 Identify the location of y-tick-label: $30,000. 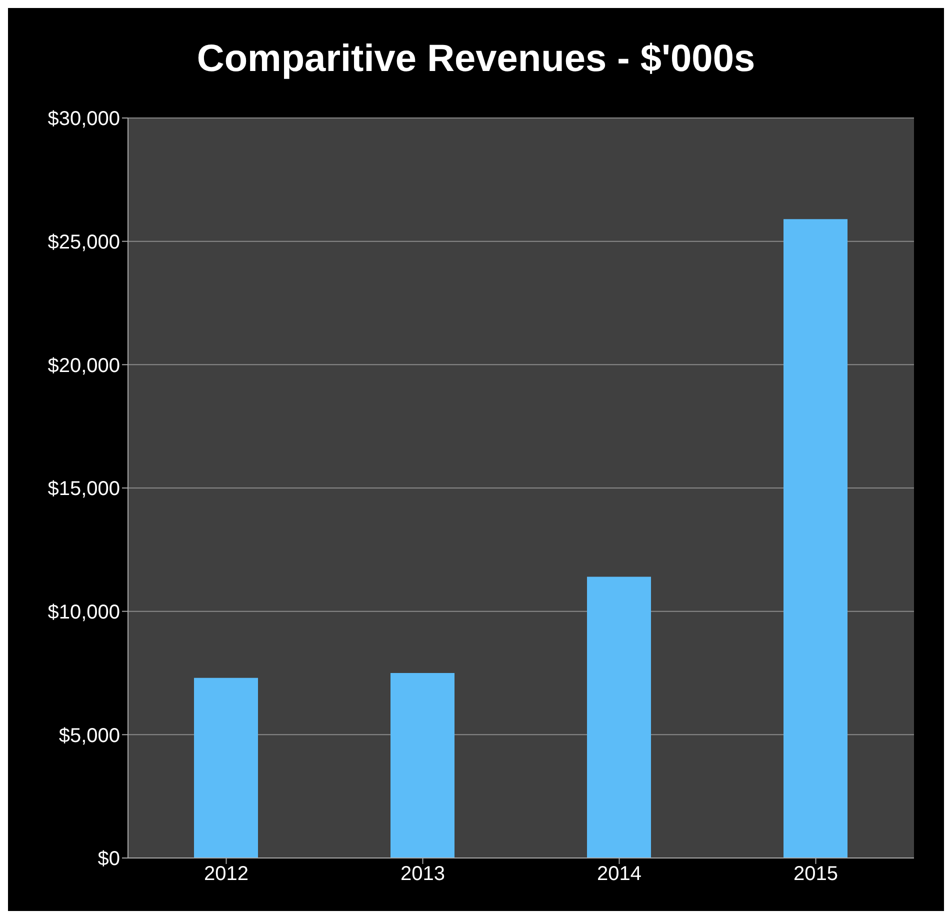
(84, 119).